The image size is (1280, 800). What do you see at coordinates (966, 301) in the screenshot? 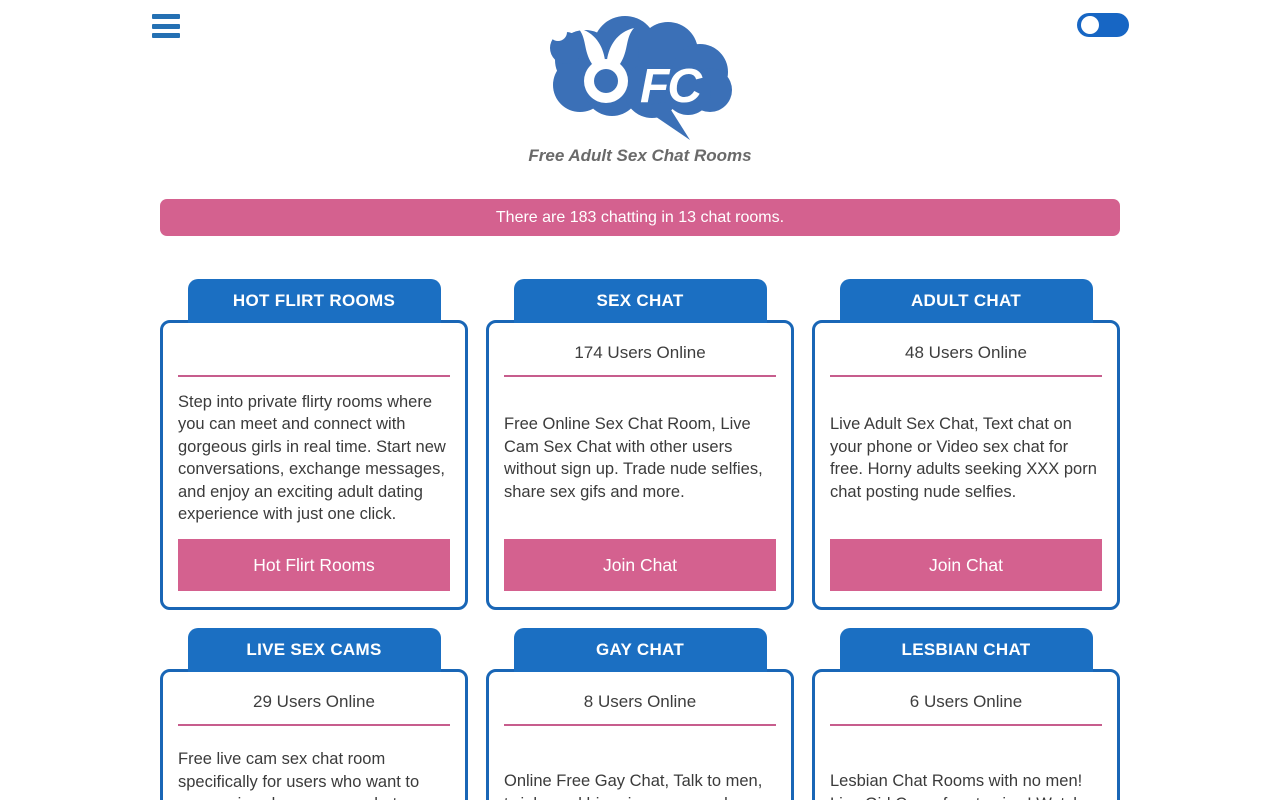
I see `card-title-tab: ADULT CHAT` at bounding box center [966, 301].